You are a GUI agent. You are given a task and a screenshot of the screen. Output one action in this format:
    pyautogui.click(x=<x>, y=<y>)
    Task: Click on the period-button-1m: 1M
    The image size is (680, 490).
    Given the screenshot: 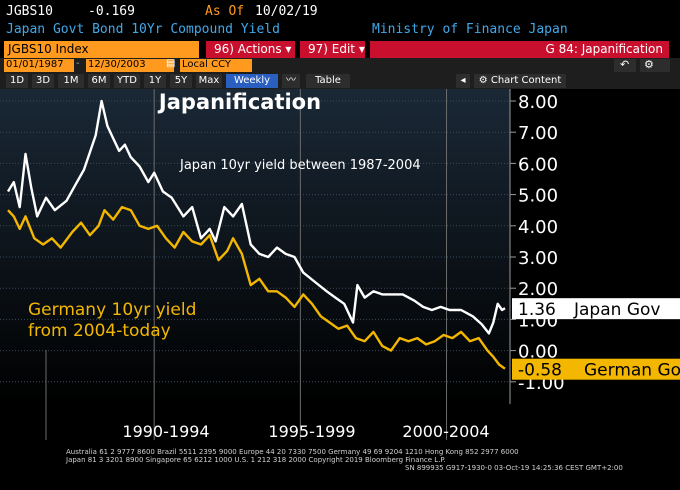 What is the action you would take?
    pyautogui.click(x=71, y=81)
    